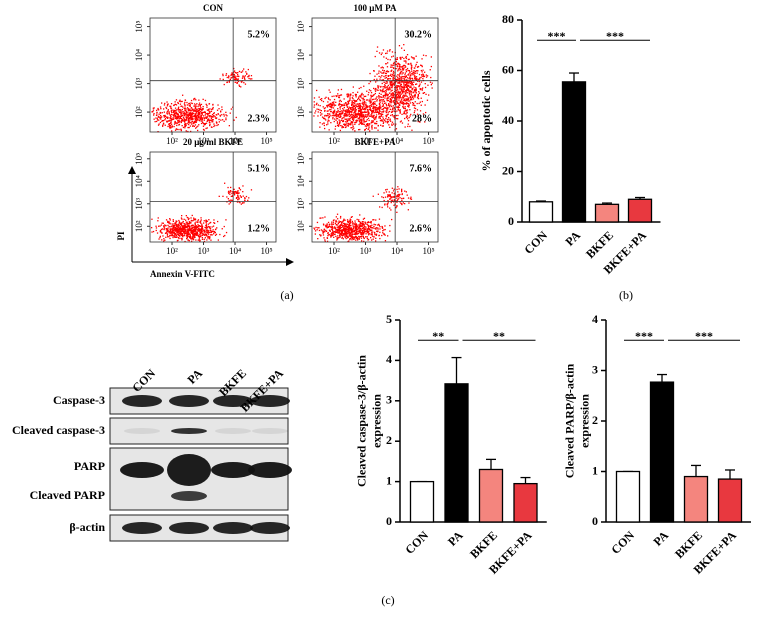 This screenshot has width=778, height=625. I want to click on x-tick-label: CON, so click(416, 542).